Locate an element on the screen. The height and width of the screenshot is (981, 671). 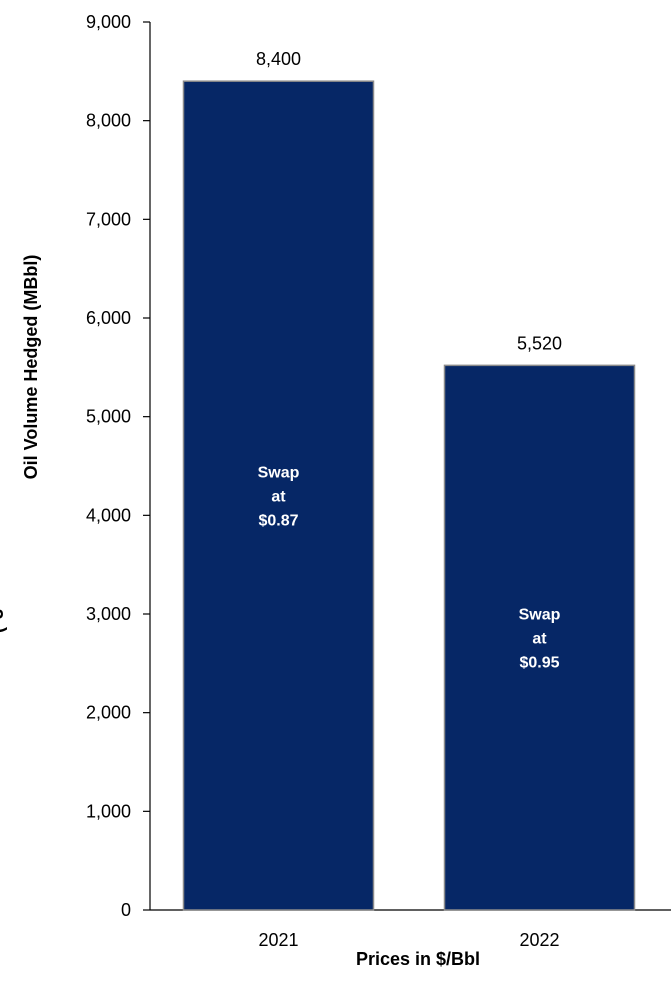
y-tick-label: 0 is located at coordinates (126, 910).